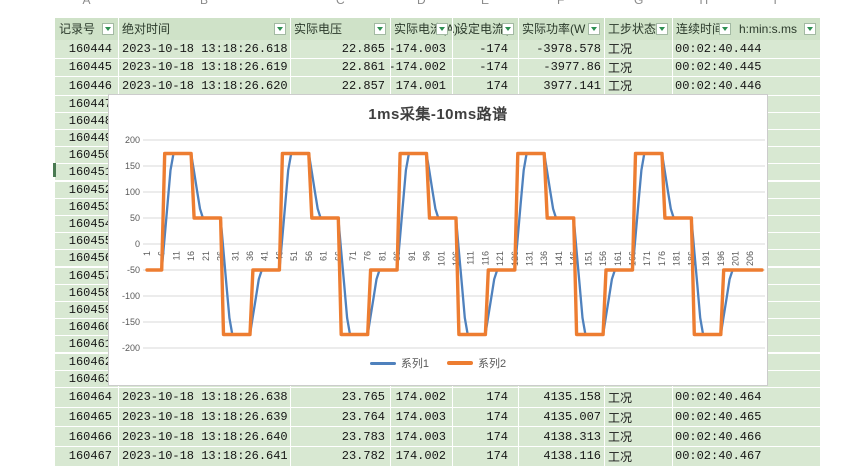 Image resolution: width=842 pixels, height=467 pixels. What do you see at coordinates (90, 292) in the screenshot?
I see `cell: 160458` at bounding box center [90, 292].